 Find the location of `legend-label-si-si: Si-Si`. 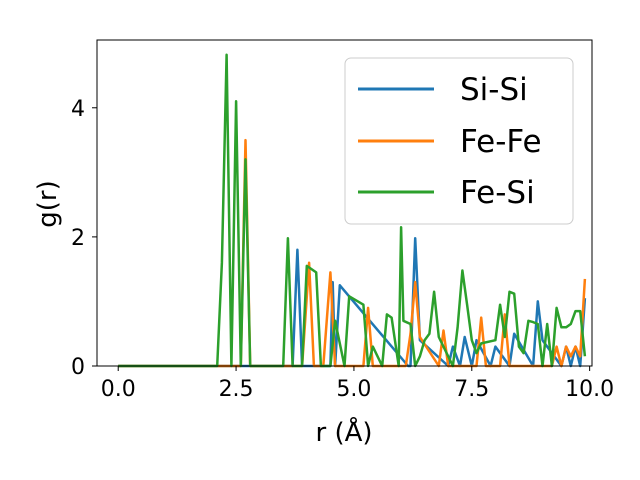

legend-label-si-si: Si-Si is located at coordinates (494, 90).